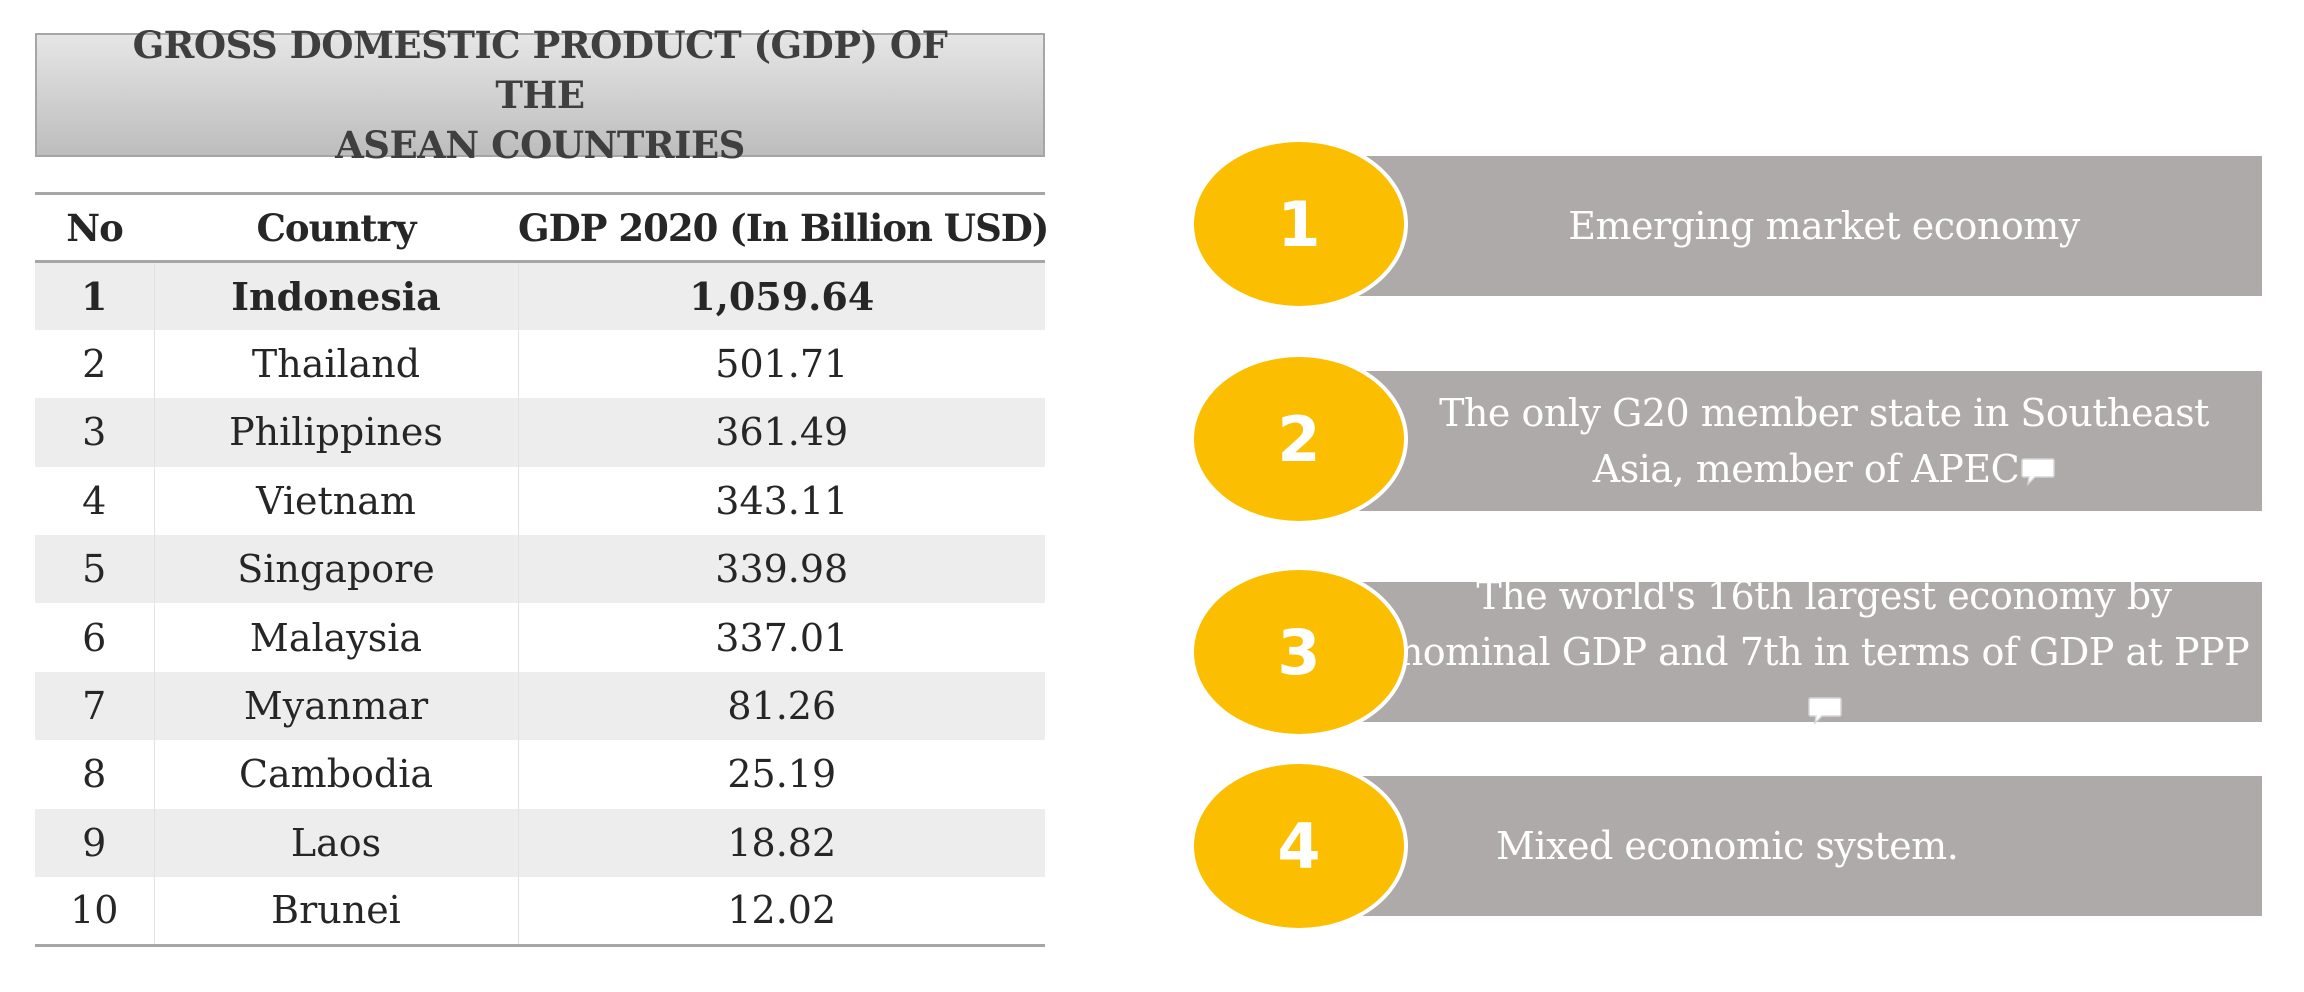 The image size is (2304, 992). Describe the element at coordinates (94, 569) in the screenshot. I see `cell-no: 5` at that location.